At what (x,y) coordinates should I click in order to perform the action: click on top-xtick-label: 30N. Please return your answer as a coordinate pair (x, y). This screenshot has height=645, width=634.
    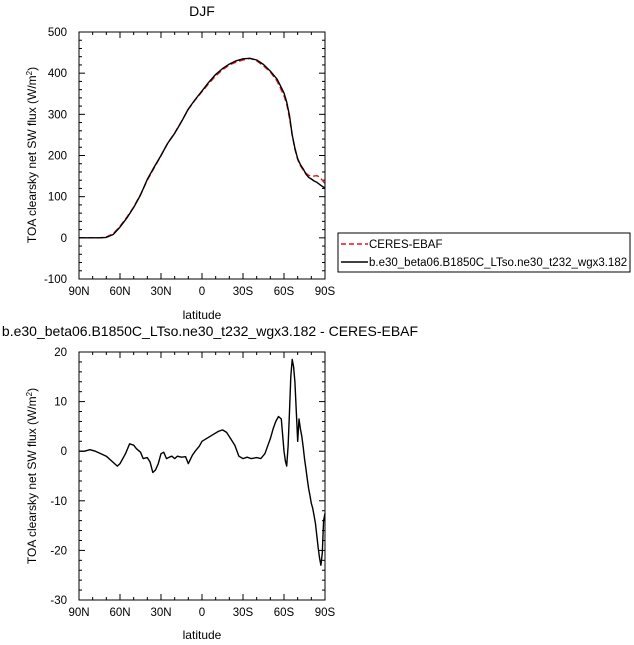
    Looking at the image, I should click on (160, 292).